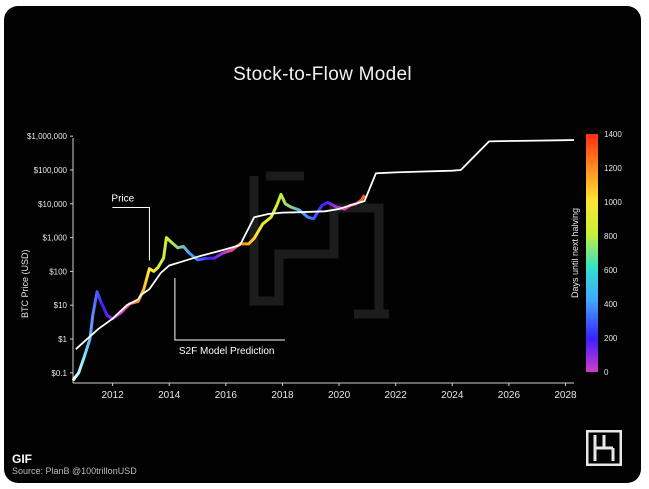  Describe the element at coordinates (565, 395) in the screenshot. I see `x-tick-label: 2028` at that location.